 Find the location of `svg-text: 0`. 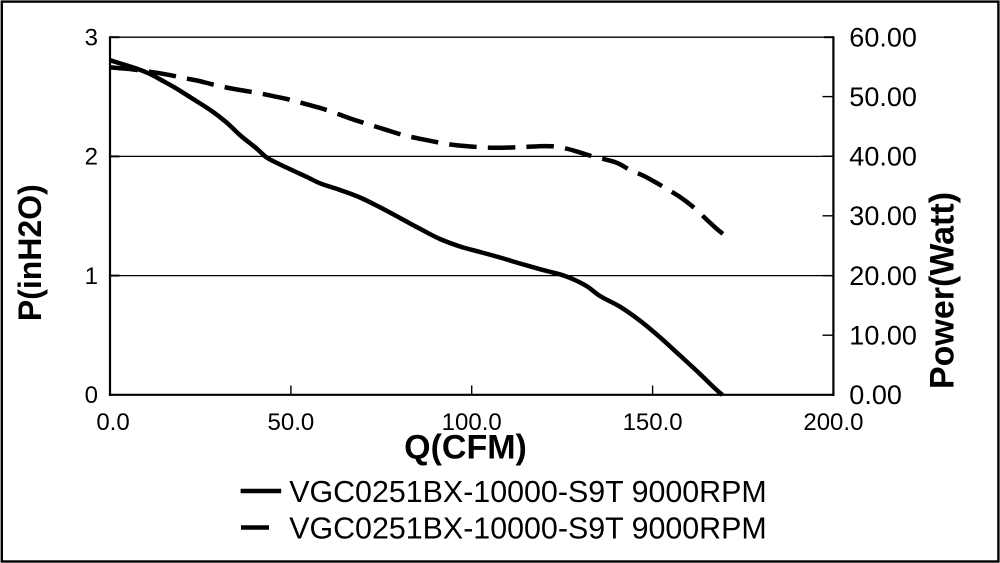

svg-text: 0 is located at coordinates (91, 395).